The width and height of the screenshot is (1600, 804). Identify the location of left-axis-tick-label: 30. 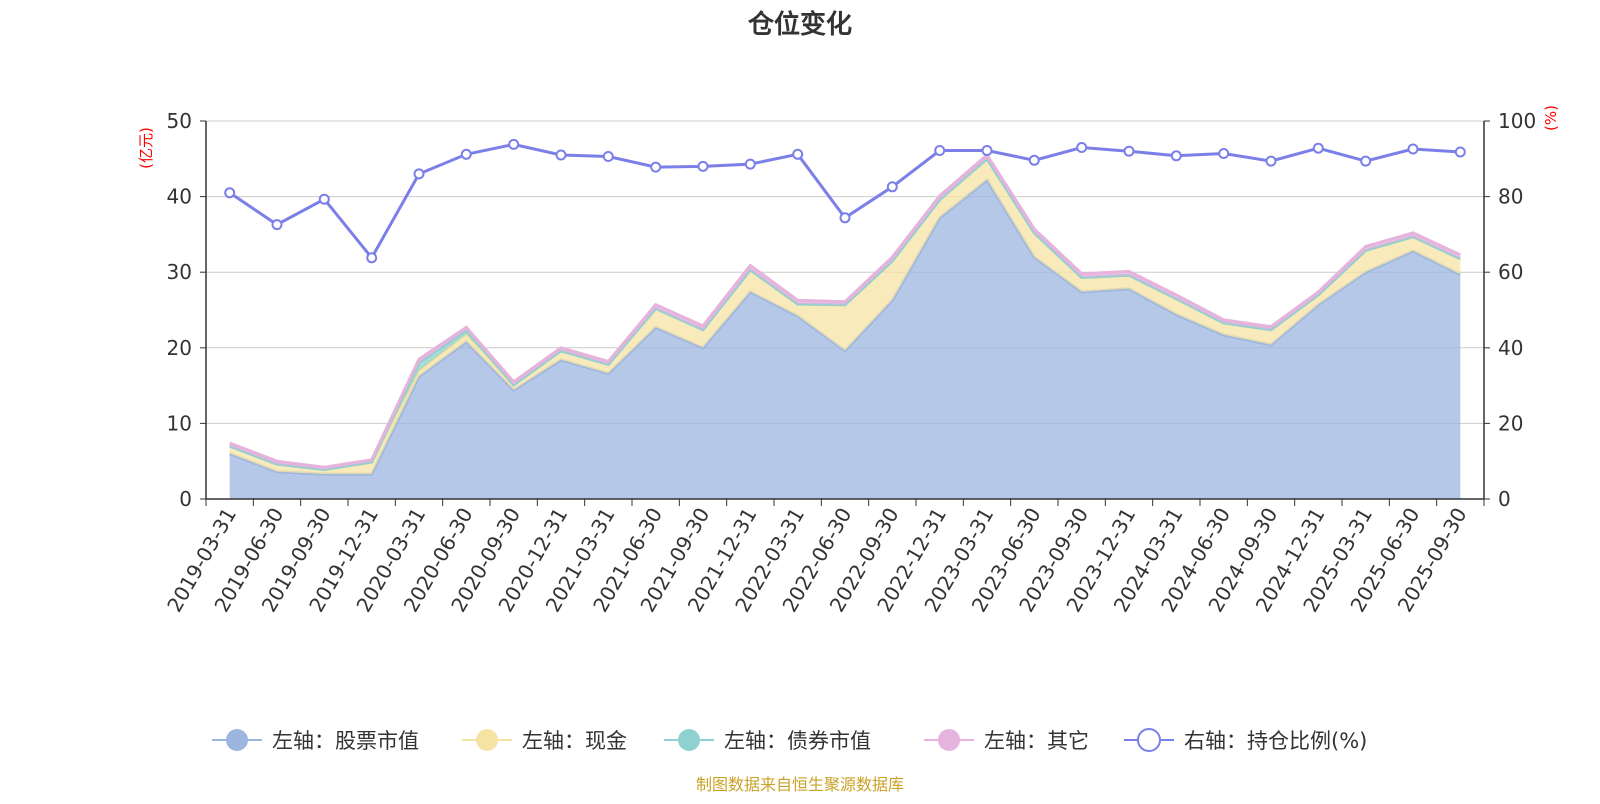
(179, 272).